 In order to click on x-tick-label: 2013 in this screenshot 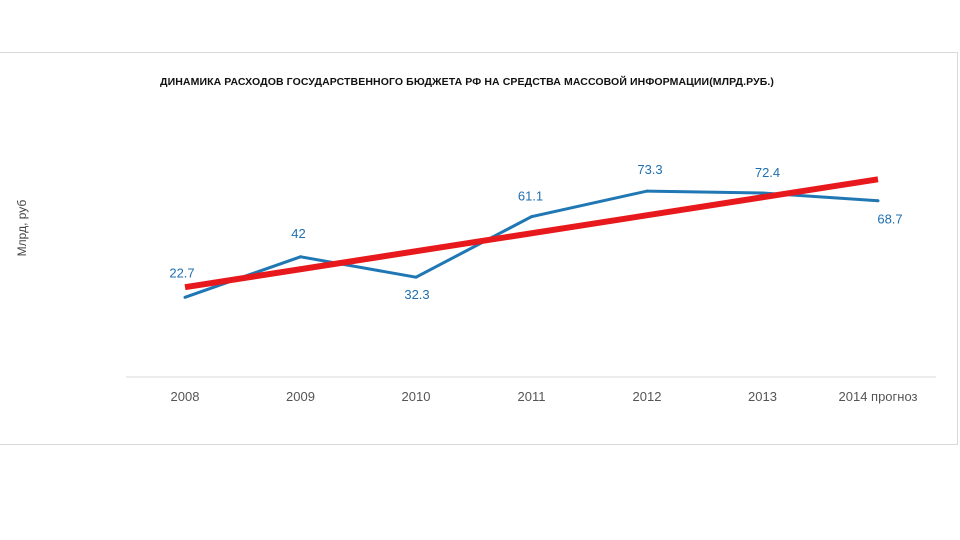, I will do `click(762, 396)`.